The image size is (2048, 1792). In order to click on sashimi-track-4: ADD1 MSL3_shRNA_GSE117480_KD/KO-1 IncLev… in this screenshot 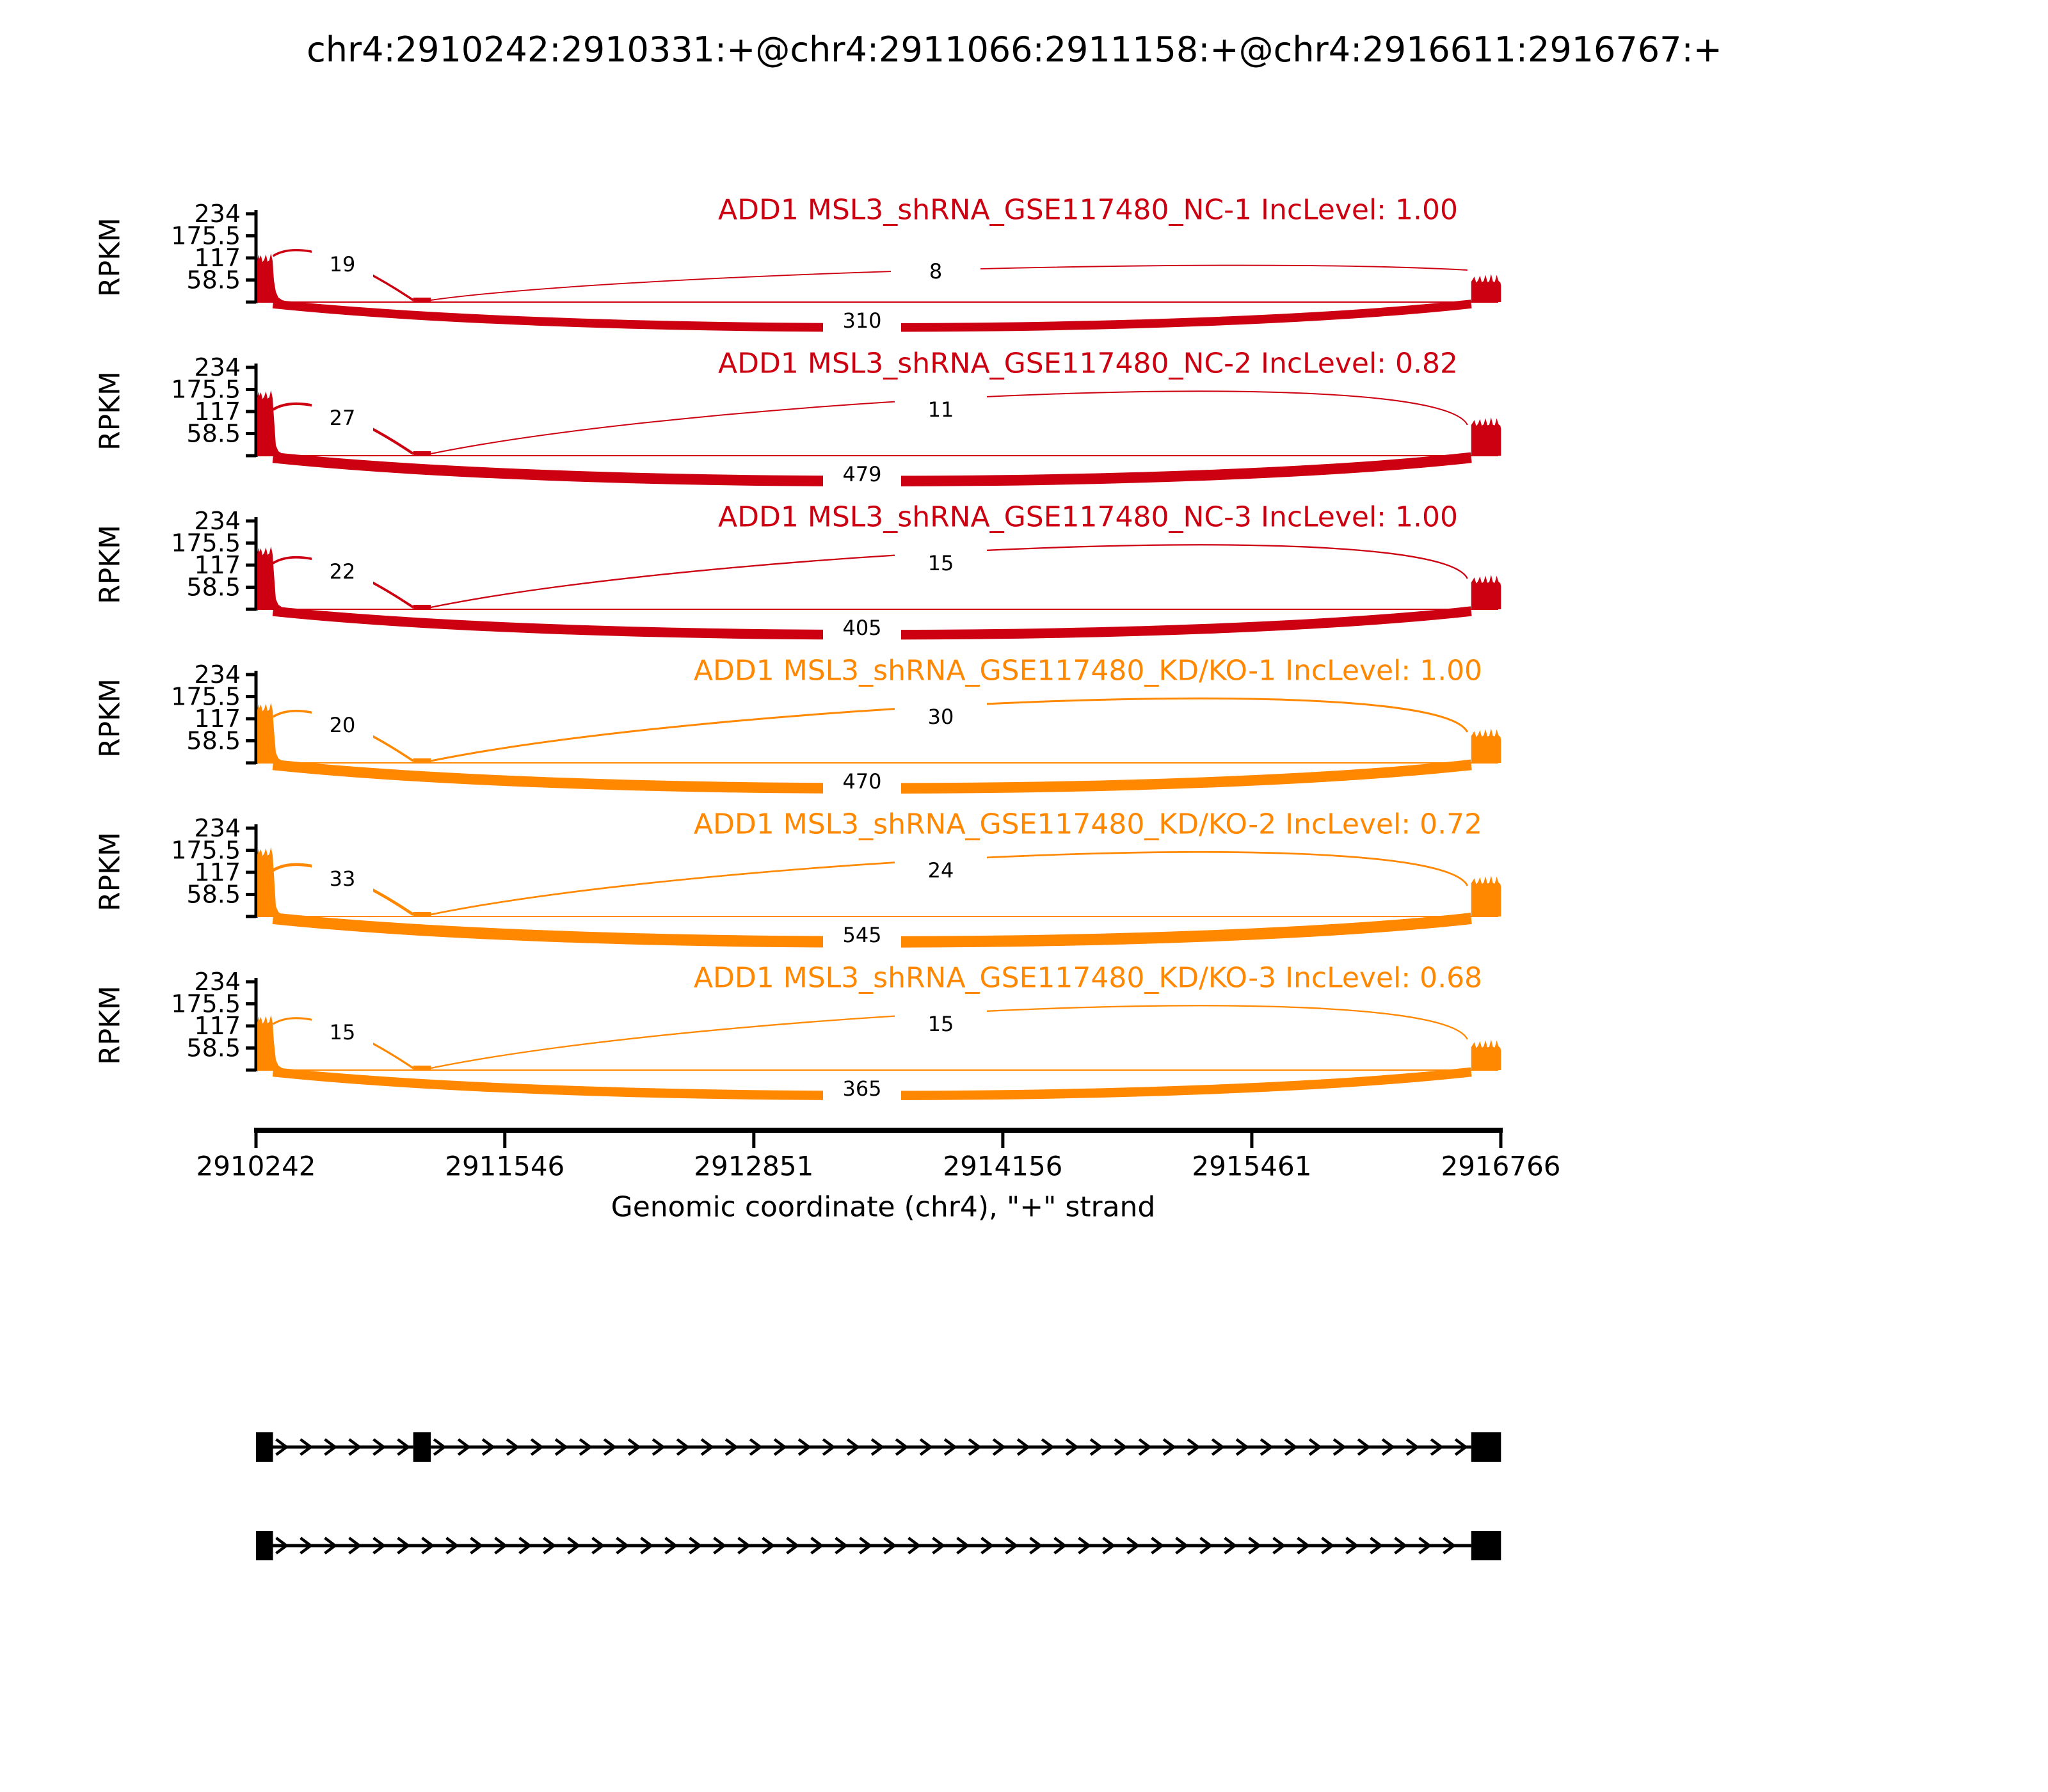, I will do `click(797, 725)`.